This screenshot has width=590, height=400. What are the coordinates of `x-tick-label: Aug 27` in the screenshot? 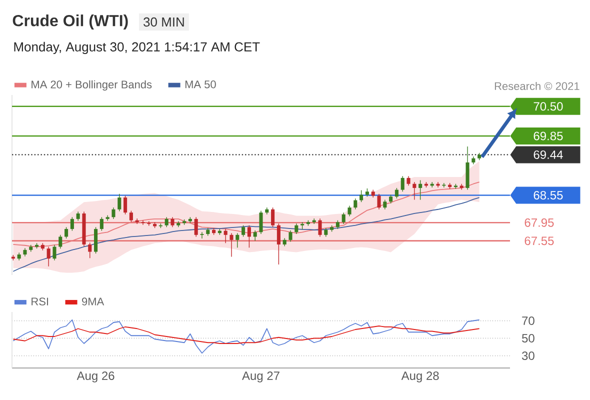 It's located at (261, 377).